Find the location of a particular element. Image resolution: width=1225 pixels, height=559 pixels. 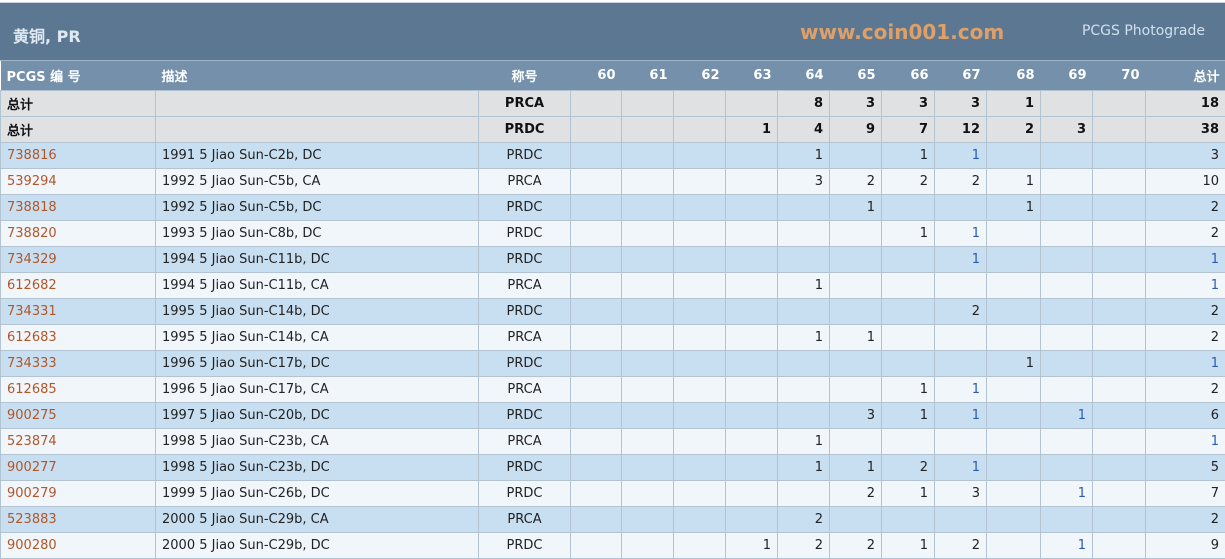

col-header-grade-68: 68 is located at coordinates (1013, 76).